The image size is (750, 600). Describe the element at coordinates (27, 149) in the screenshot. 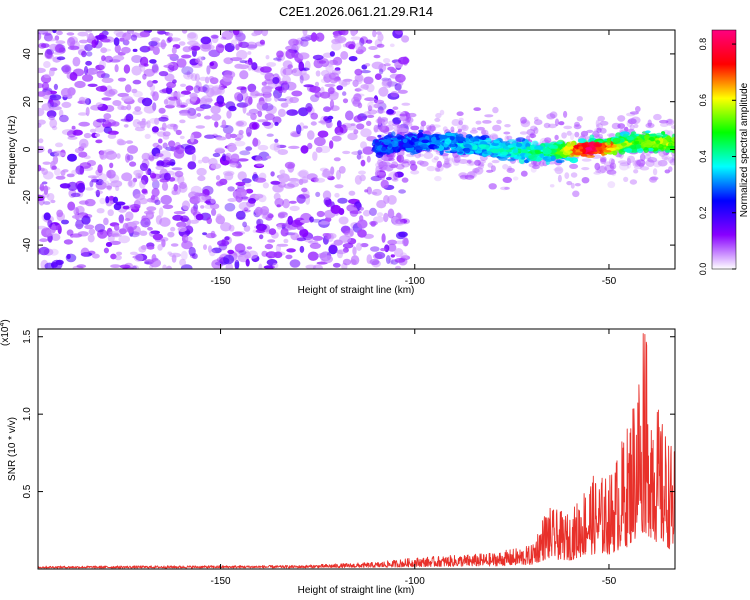

I see `spectrogram-y-tick-label: 0` at that location.